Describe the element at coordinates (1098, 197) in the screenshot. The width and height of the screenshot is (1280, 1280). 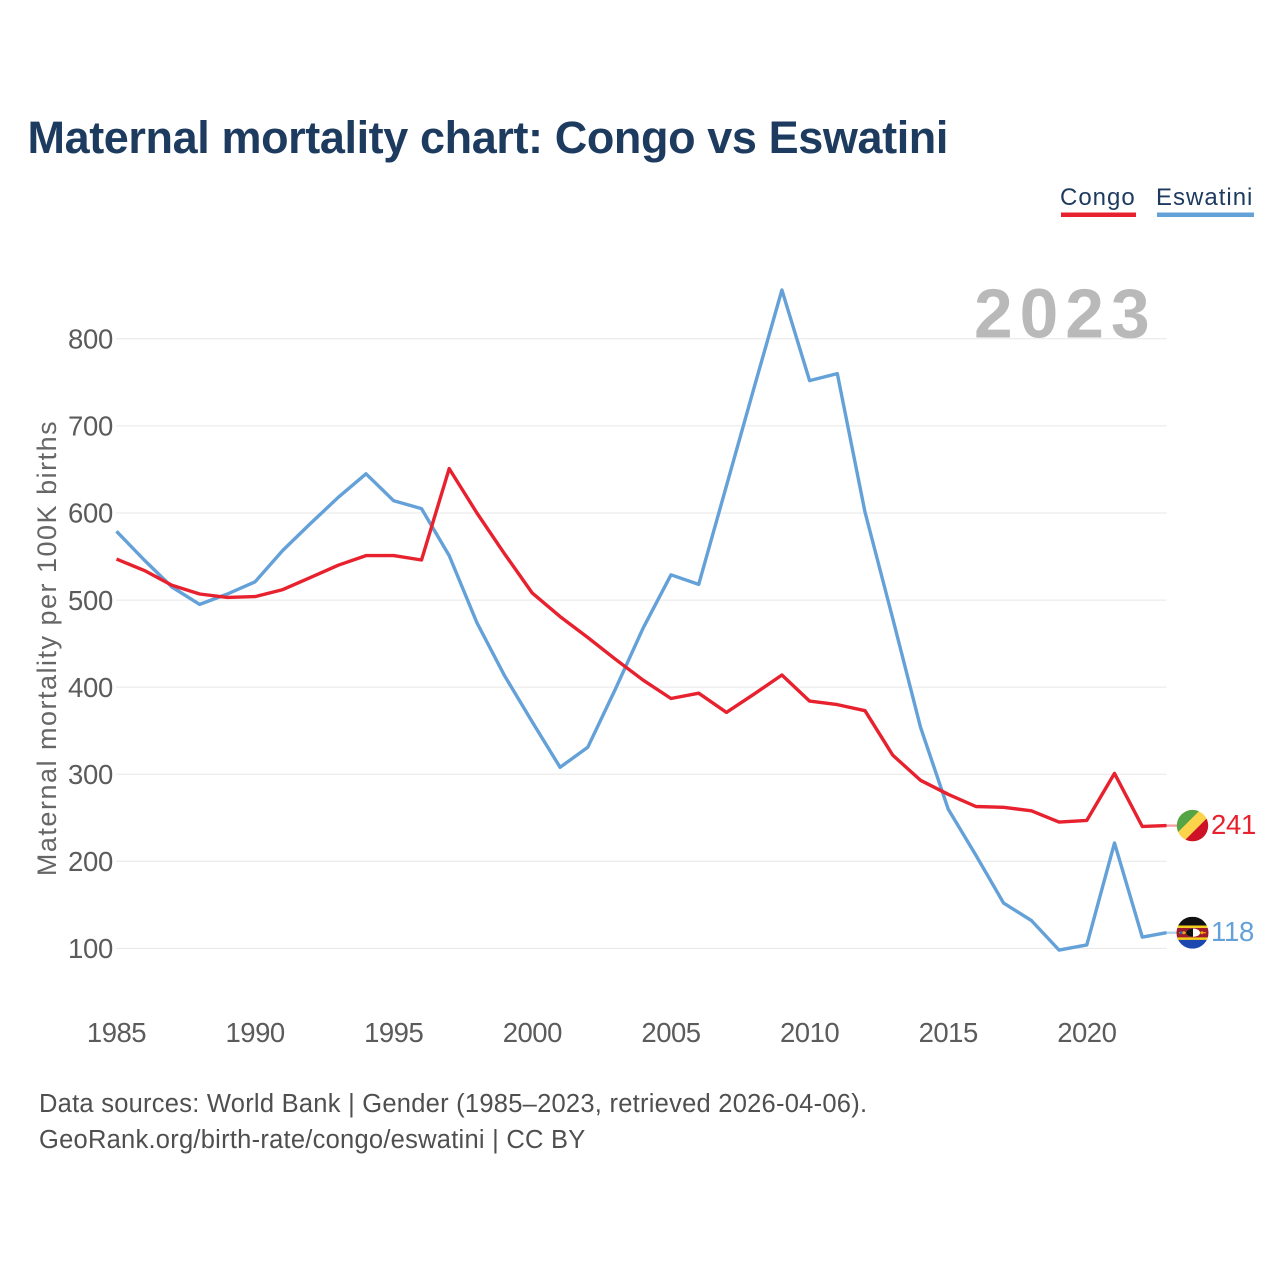
I see `svg-text: Congo` at that location.